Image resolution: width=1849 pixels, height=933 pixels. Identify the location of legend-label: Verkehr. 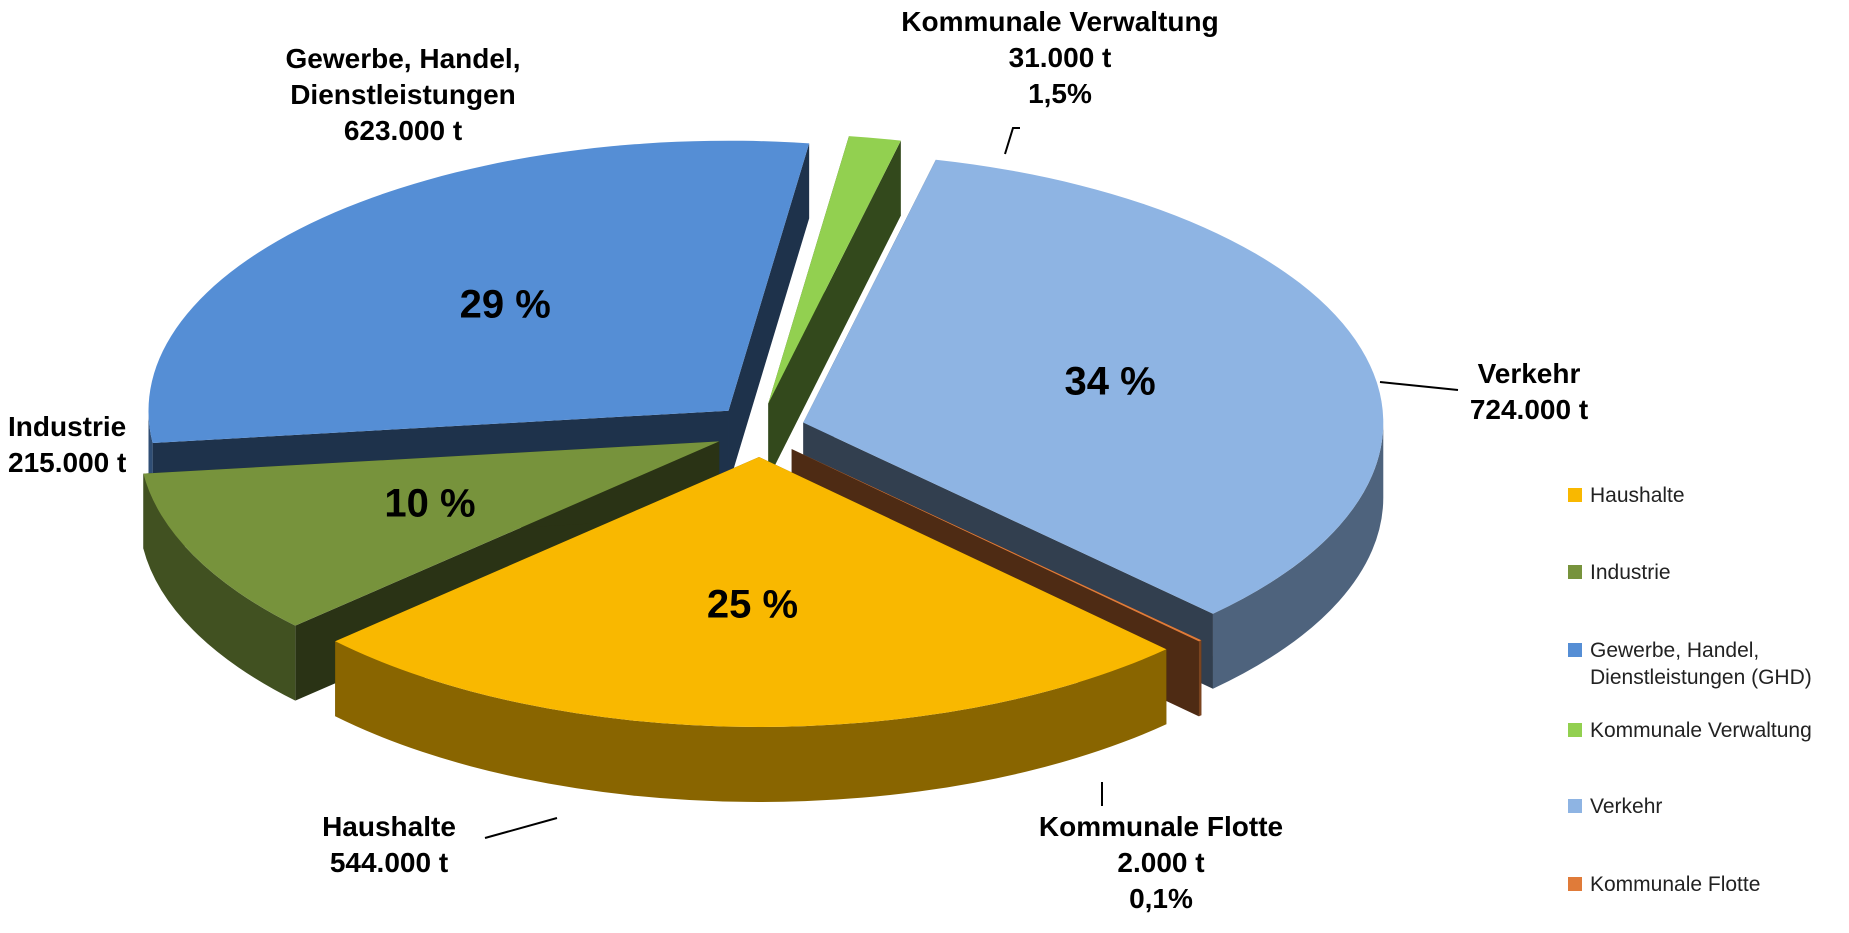
(1626, 806).